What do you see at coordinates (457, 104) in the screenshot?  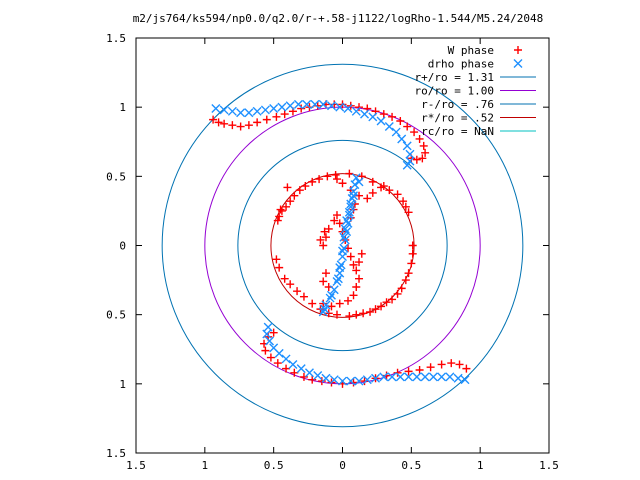 I see `legend-label-4: r-/ro = .76` at bounding box center [457, 104].